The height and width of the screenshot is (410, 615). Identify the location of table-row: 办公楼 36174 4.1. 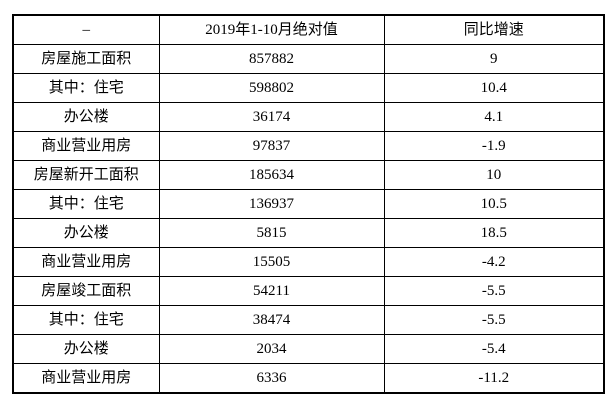
(308, 117).